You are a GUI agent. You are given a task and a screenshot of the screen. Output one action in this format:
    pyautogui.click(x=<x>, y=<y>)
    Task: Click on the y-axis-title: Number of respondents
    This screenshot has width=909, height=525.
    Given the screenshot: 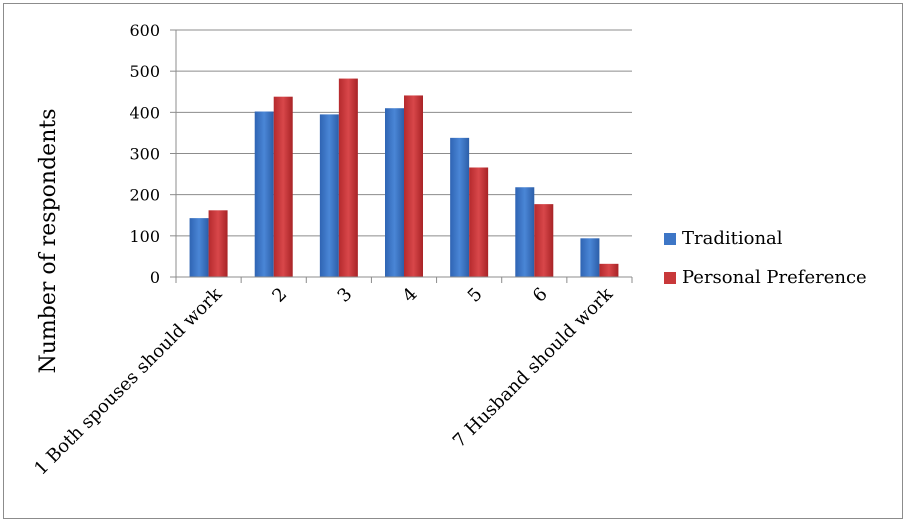 What is the action you would take?
    pyautogui.click(x=48, y=241)
    